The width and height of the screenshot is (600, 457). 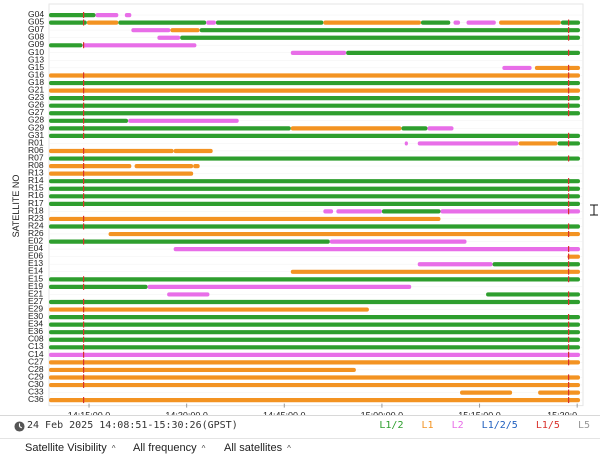 What do you see at coordinates (36, 173) in the screenshot?
I see `satellite-label: R13` at bounding box center [36, 173].